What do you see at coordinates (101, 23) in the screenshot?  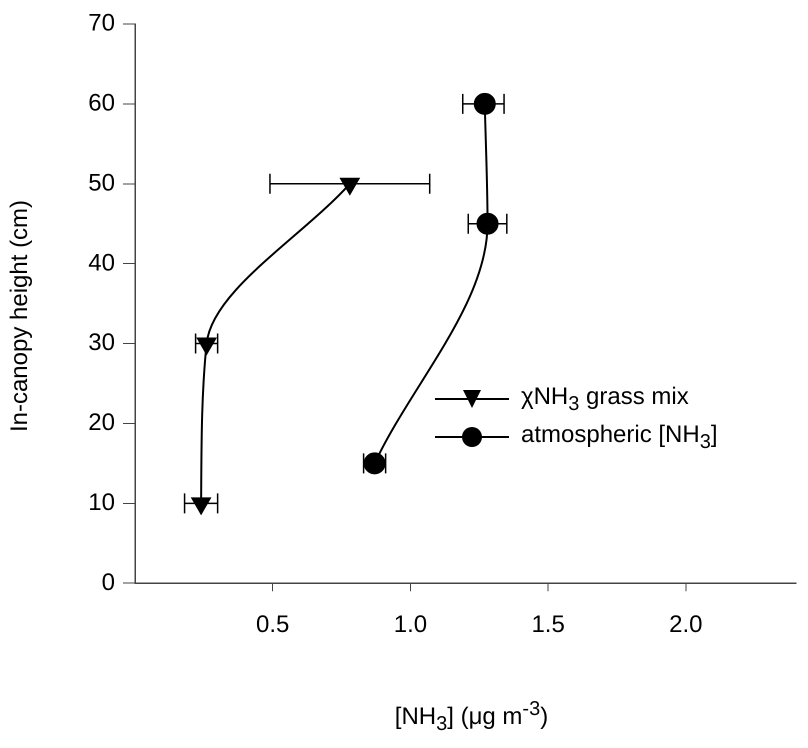 I see `y-tick-label: 70` at bounding box center [101, 23].